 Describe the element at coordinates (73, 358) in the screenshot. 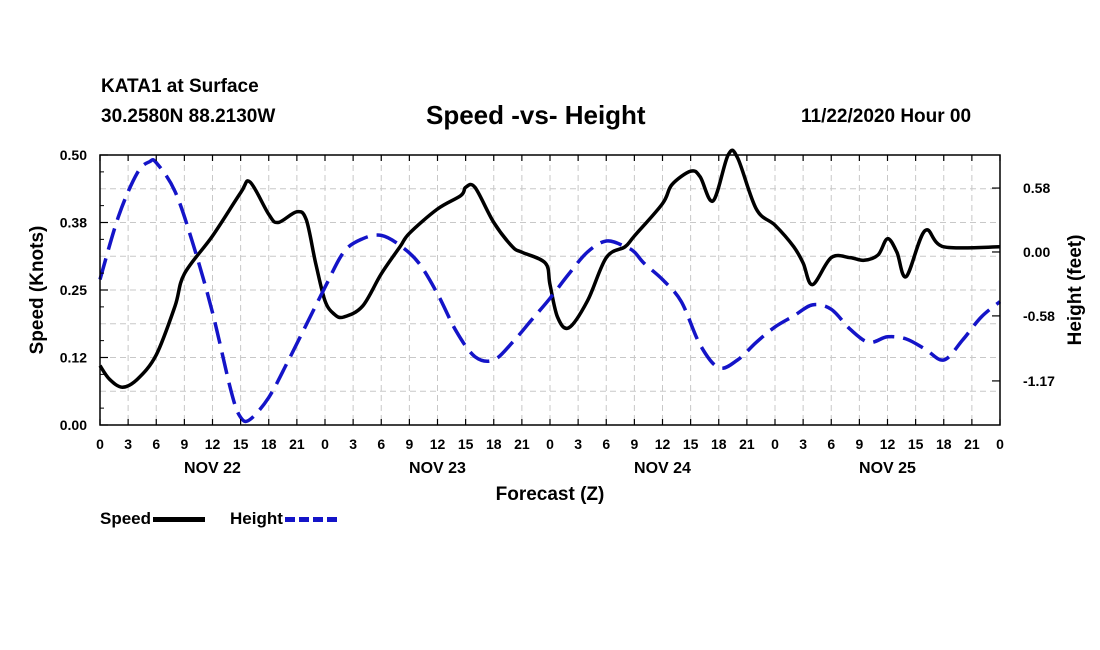

I see `y-tick-label: 0.12` at that location.